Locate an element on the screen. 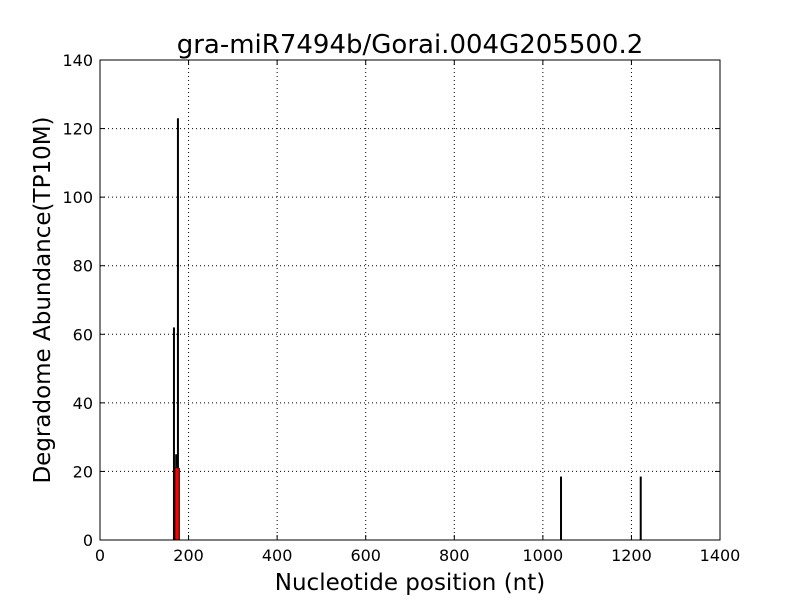 The image size is (800, 604). x-axis-label: Nucleotide position (nt) is located at coordinates (410, 583).